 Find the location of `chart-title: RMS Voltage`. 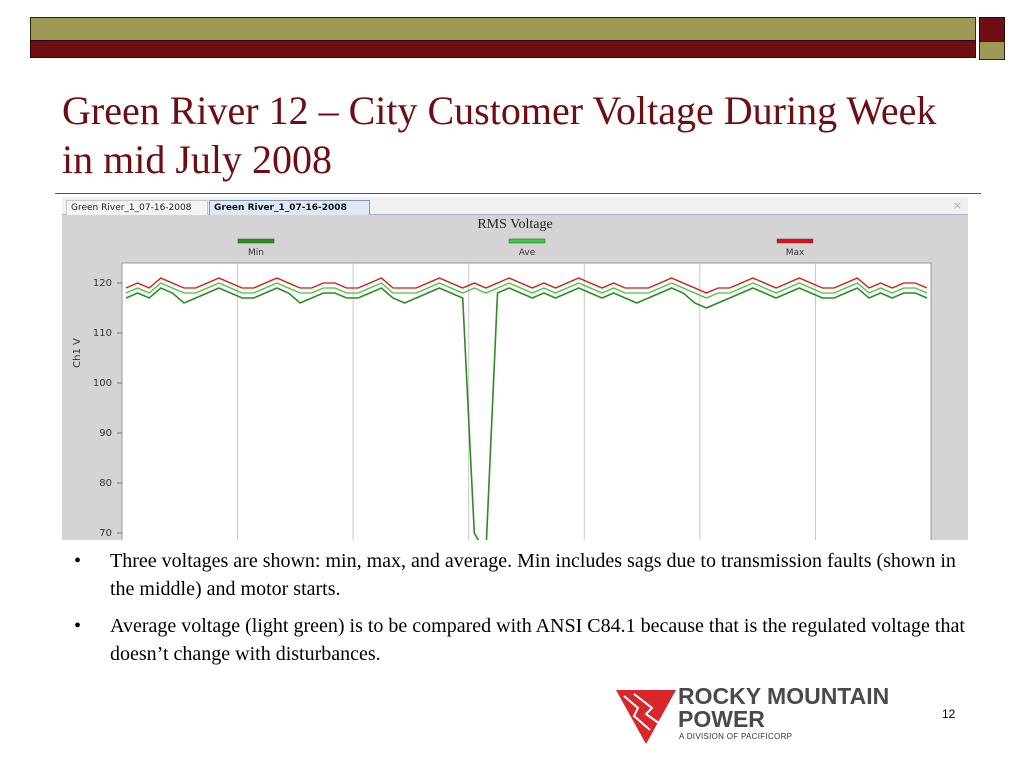

chart-title: RMS Voltage is located at coordinates (514, 224).